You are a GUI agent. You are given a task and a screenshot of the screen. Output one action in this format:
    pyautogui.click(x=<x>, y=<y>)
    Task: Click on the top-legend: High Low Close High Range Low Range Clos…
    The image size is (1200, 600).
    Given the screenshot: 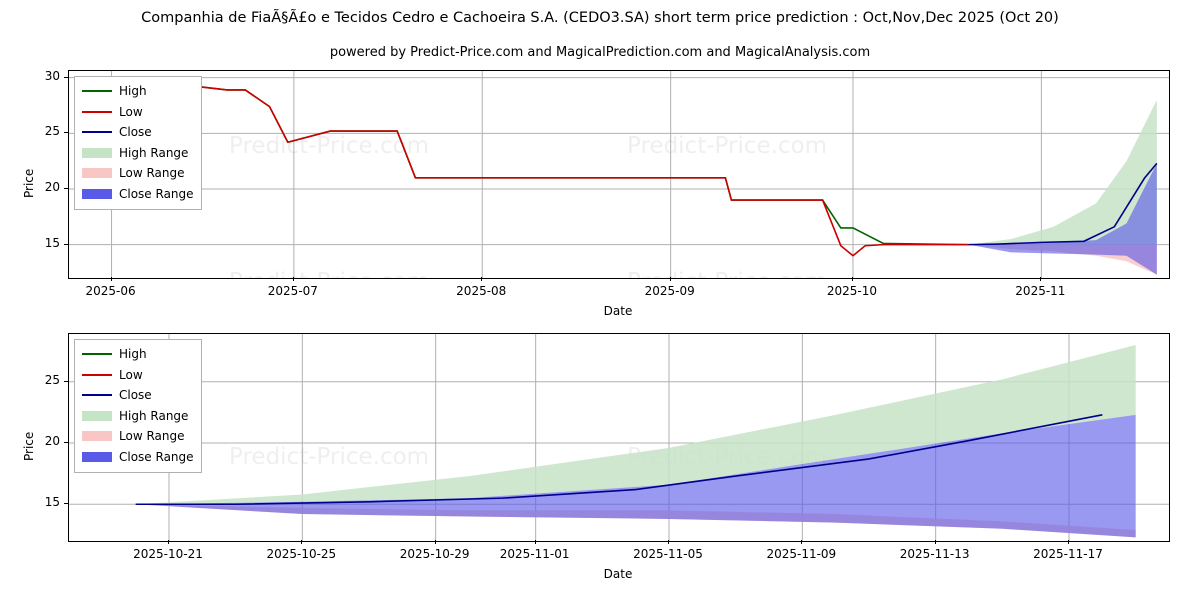 What is the action you would take?
    pyautogui.click(x=138, y=143)
    